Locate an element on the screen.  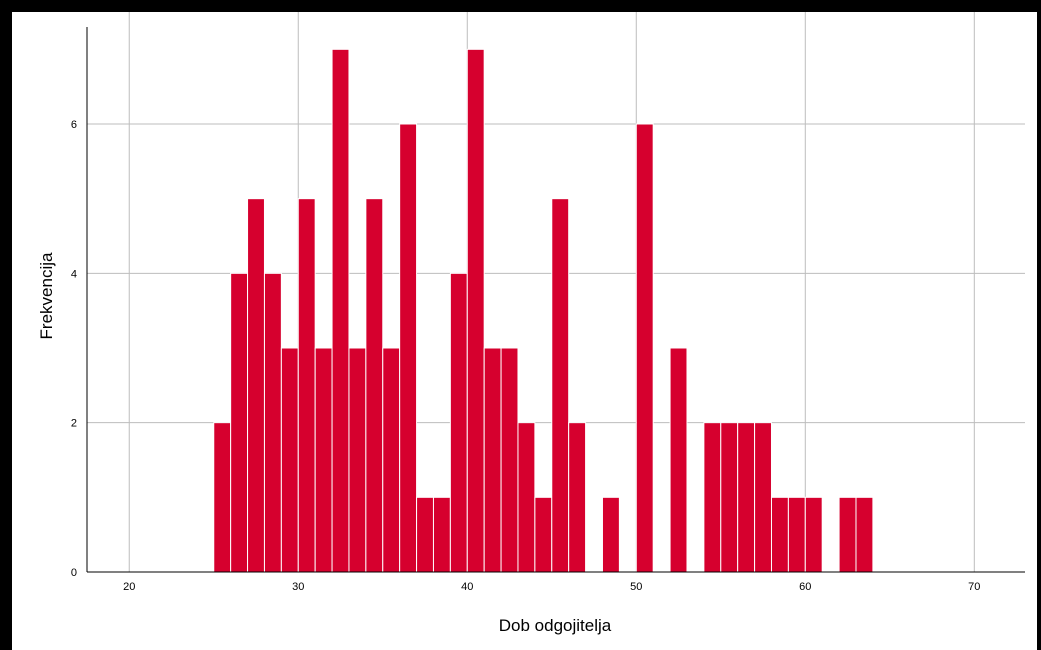
x-tick-label-1: 30 is located at coordinates (298, 587).